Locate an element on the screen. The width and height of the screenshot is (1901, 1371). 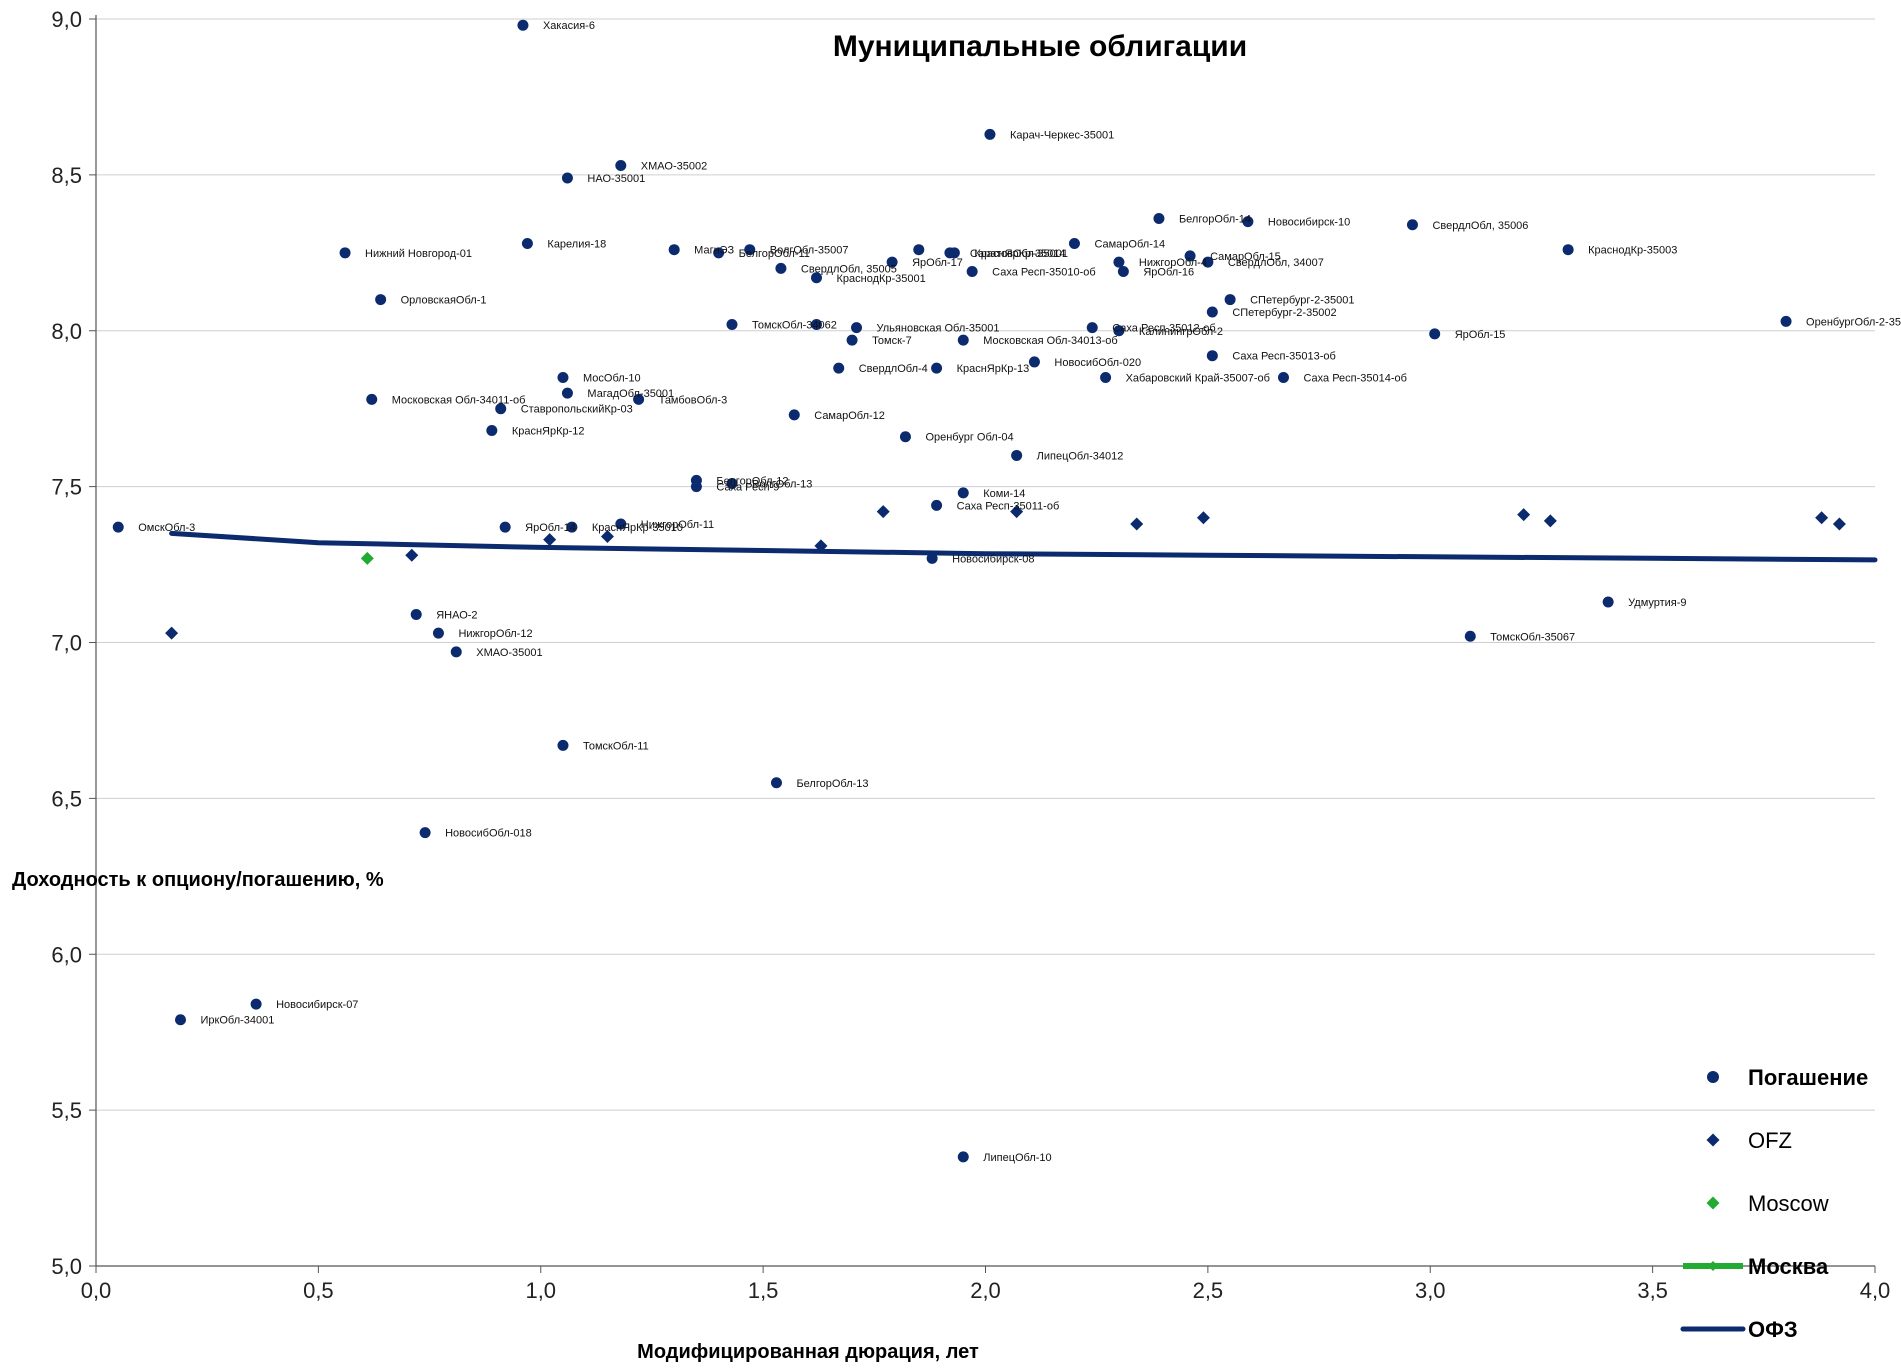
bond-label: МагадОбл-35001 is located at coordinates (630, 394).